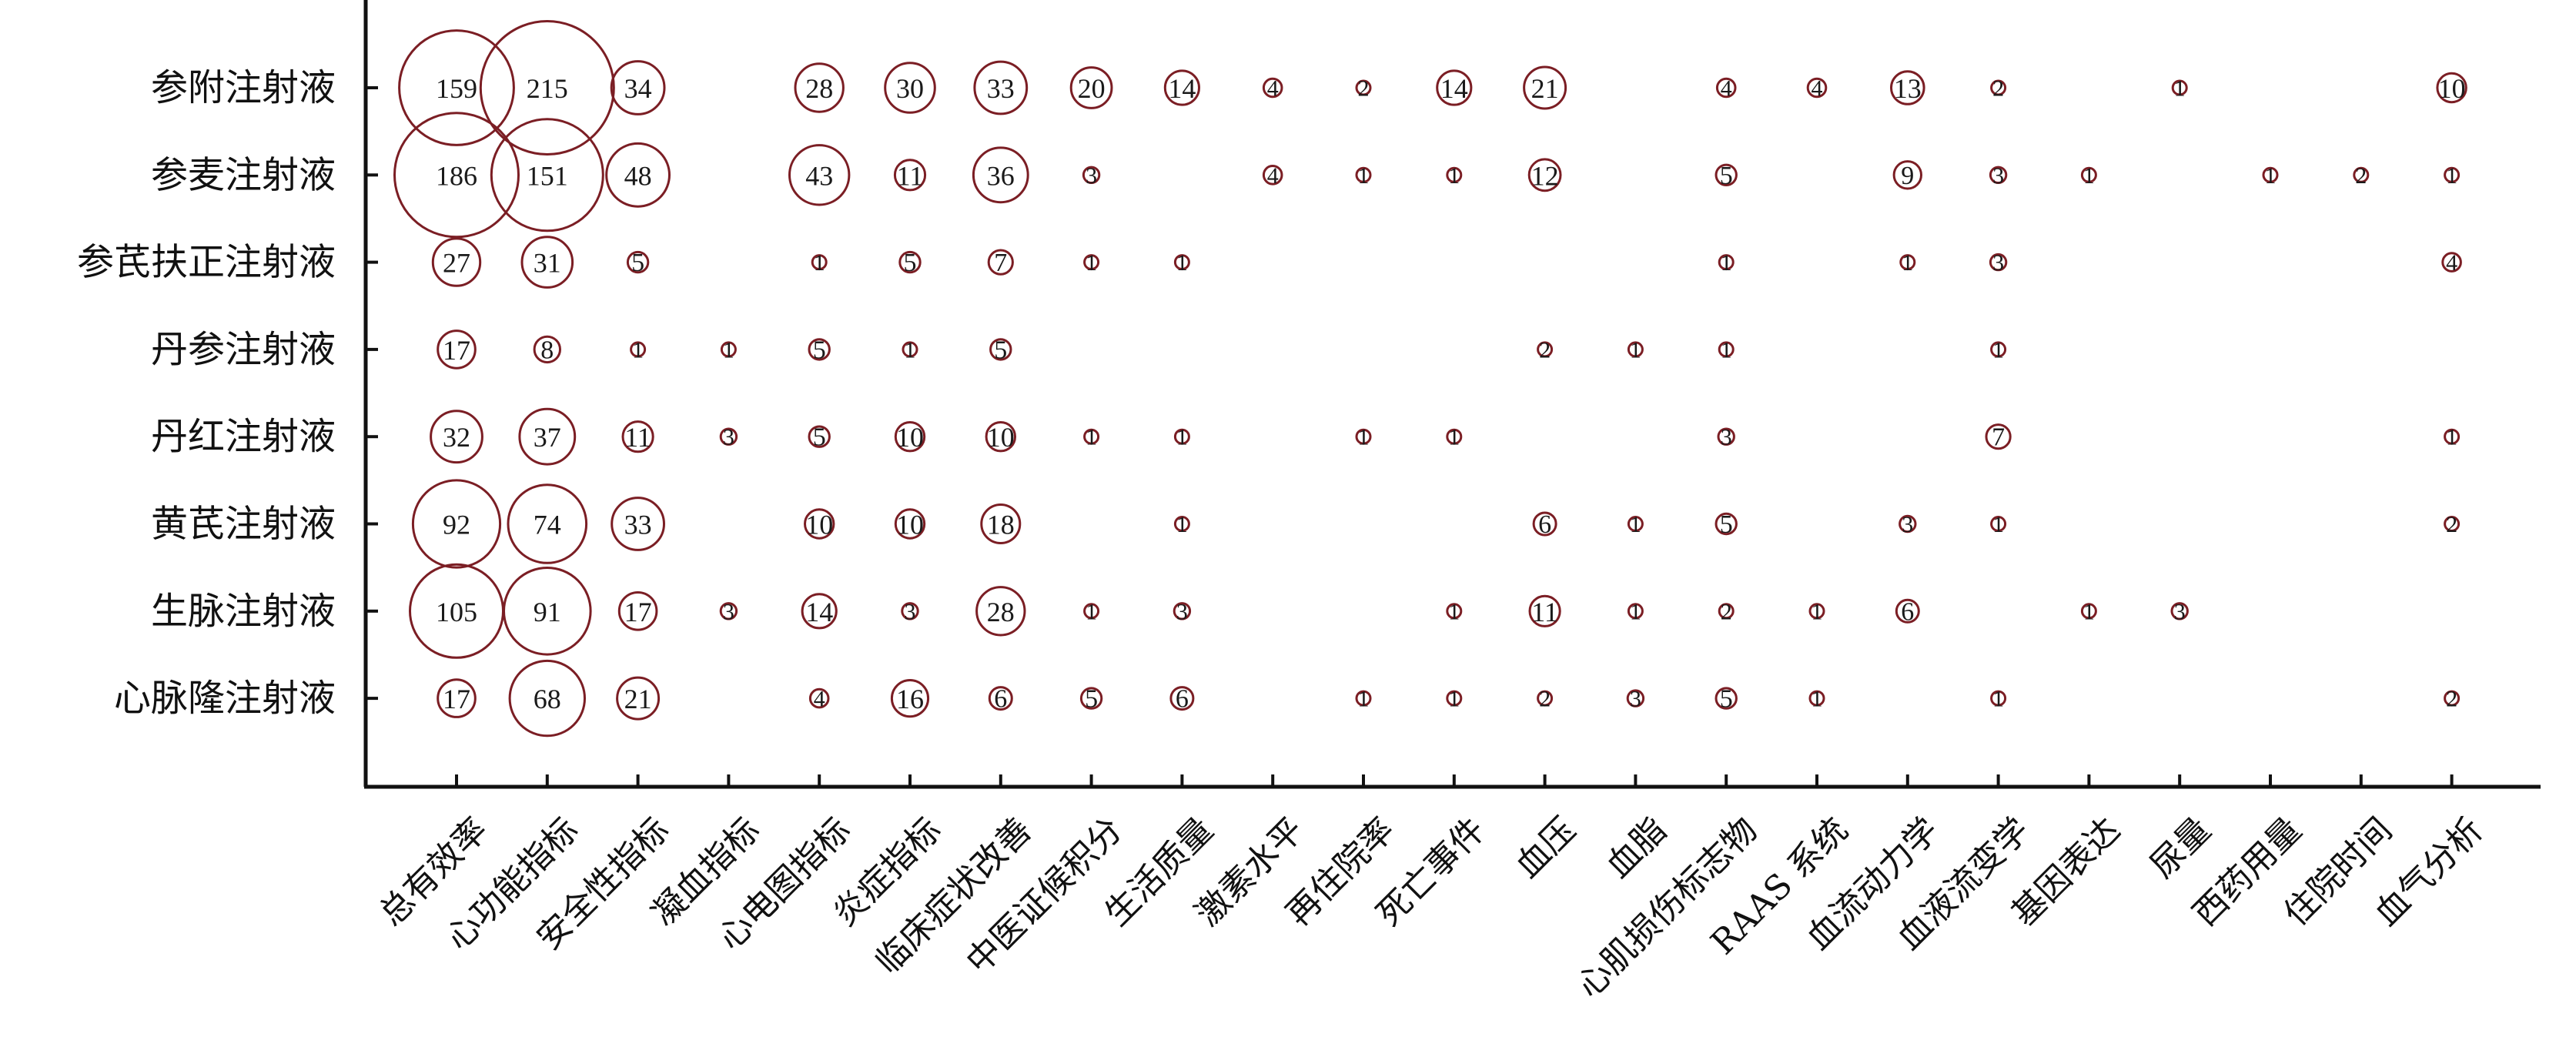 The width and height of the screenshot is (2576, 1057). I want to click on bubble-value-label: 31, so click(547, 263).